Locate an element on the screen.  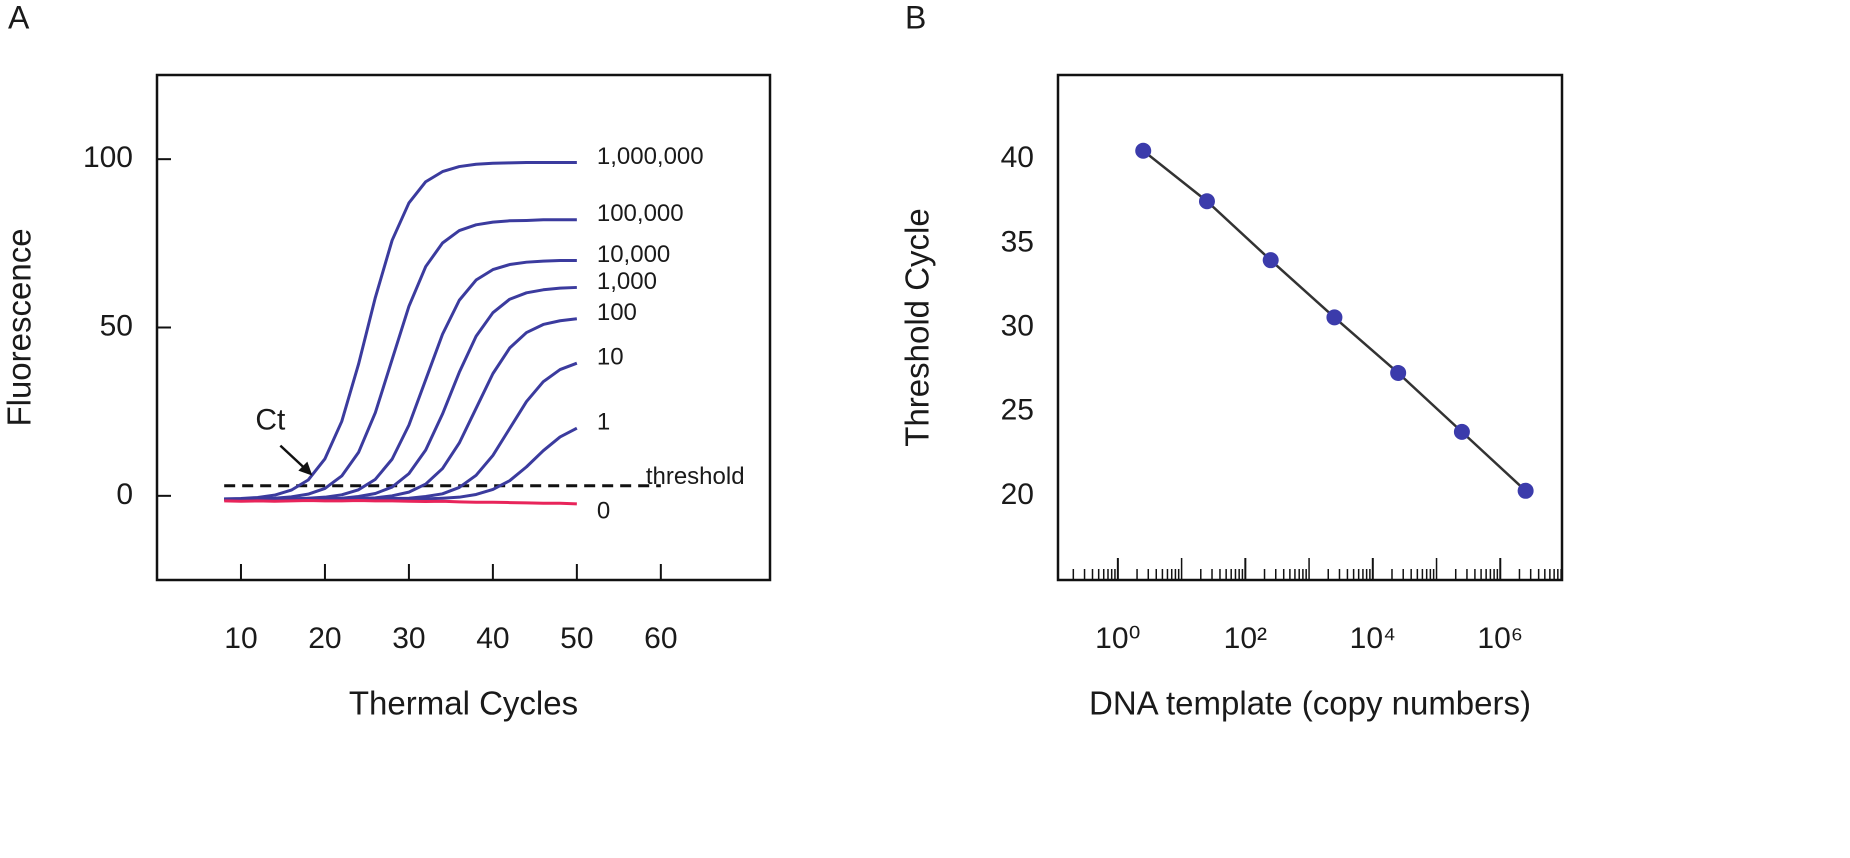
series-label: 1,000 is located at coordinates (627, 281).